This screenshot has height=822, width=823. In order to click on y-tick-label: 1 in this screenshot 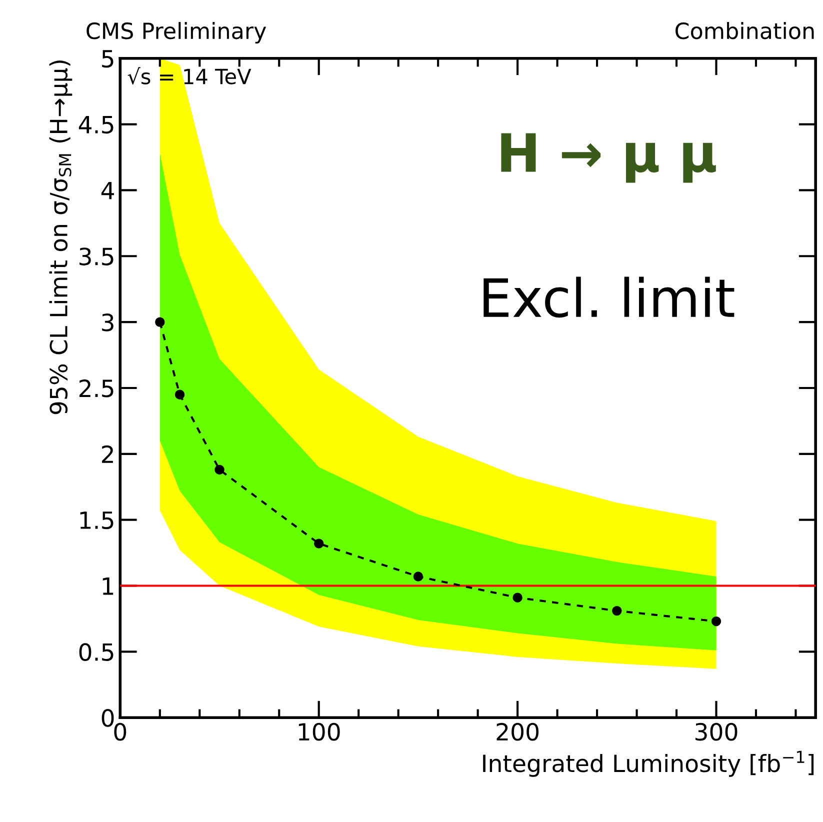, I will do `click(108, 586)`.